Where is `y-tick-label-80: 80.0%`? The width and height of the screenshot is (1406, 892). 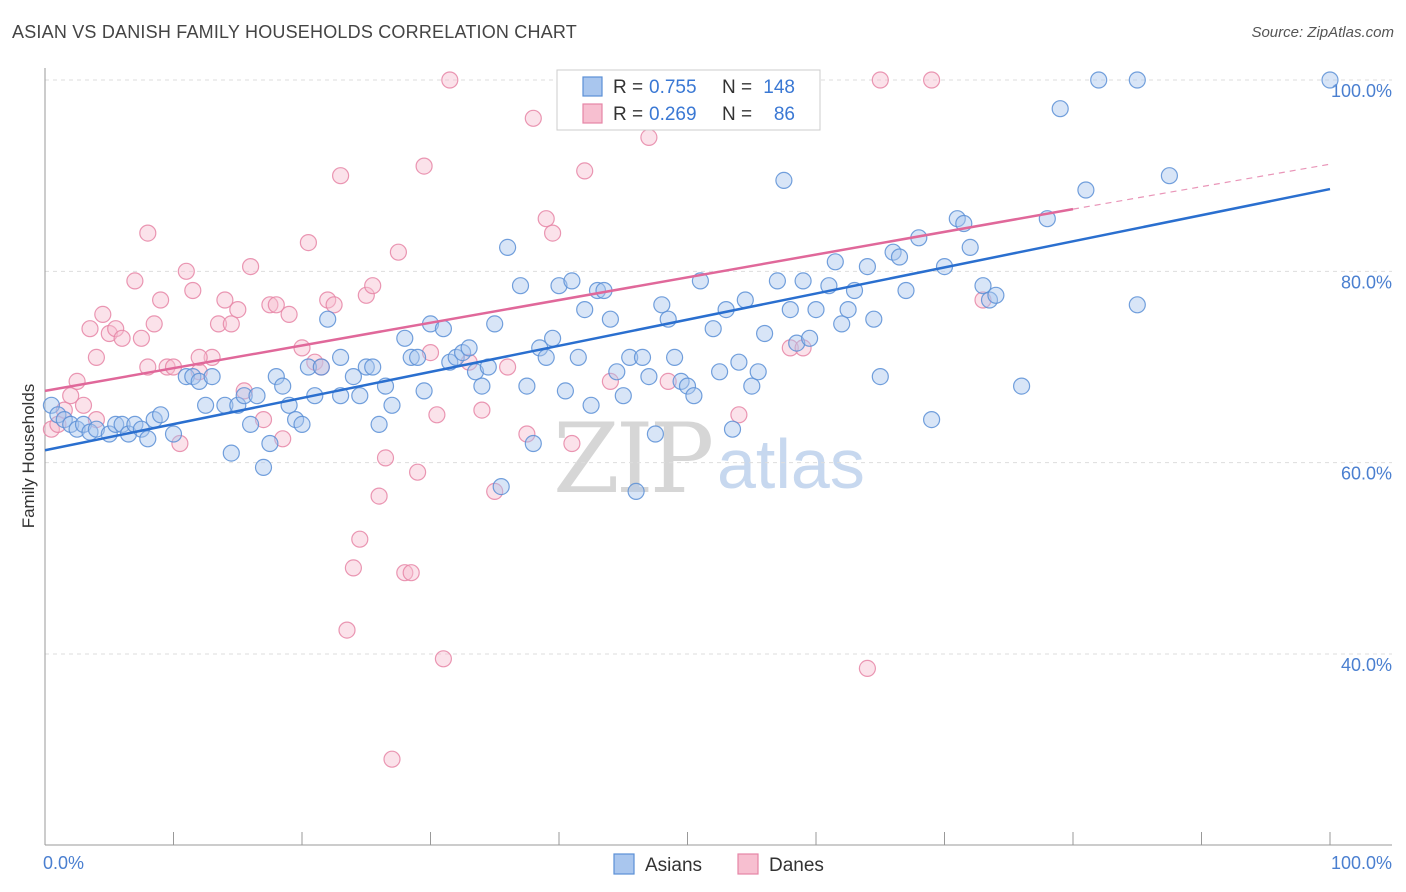 y-tick-label-80: 80.0% is located at coordinates (1366, 282).